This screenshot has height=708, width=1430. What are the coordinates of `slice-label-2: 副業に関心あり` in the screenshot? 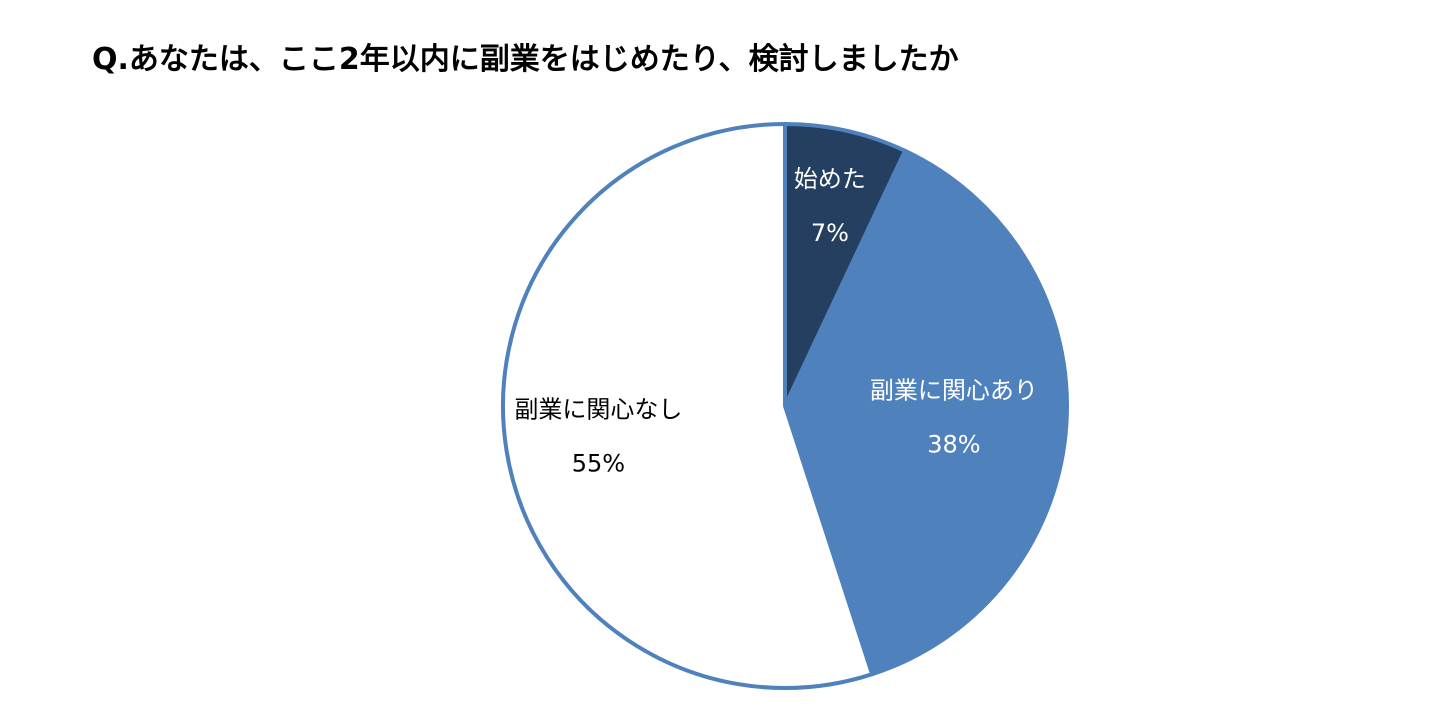 It's located at (954, 391).